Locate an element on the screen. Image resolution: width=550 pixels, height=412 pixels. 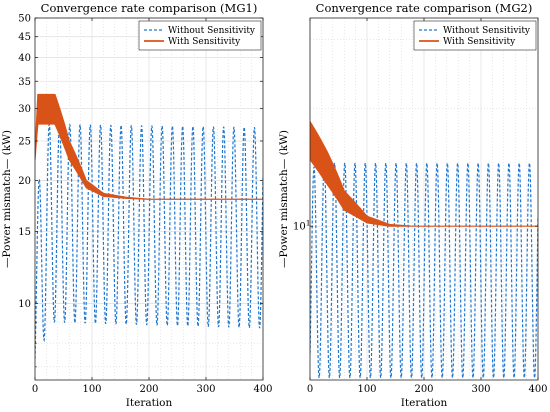
y-tick-label: 25 is located at coordinates (24, 141).